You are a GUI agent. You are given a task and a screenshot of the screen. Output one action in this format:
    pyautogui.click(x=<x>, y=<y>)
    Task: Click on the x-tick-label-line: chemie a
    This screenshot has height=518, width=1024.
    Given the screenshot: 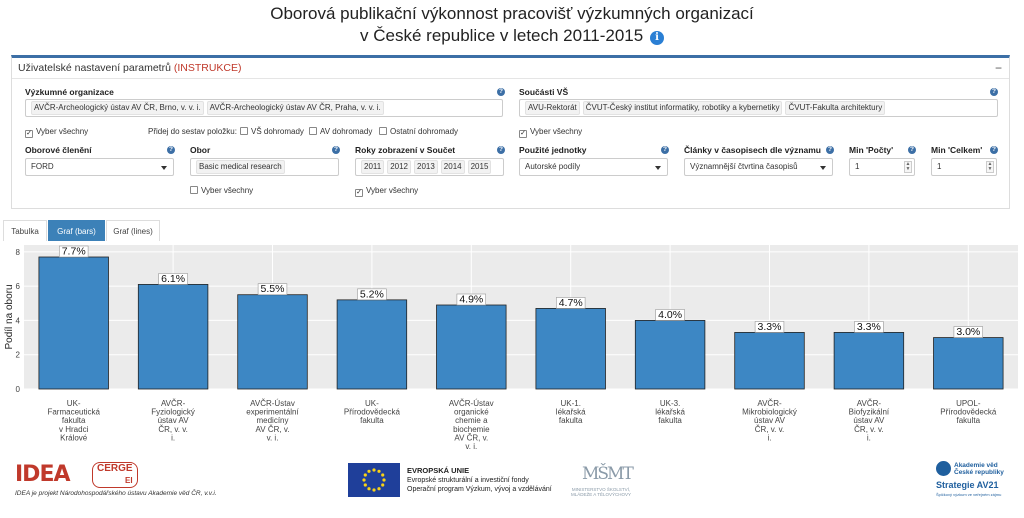 What is the action you would take?
    pyautogui.click(x=471, y=420)
    